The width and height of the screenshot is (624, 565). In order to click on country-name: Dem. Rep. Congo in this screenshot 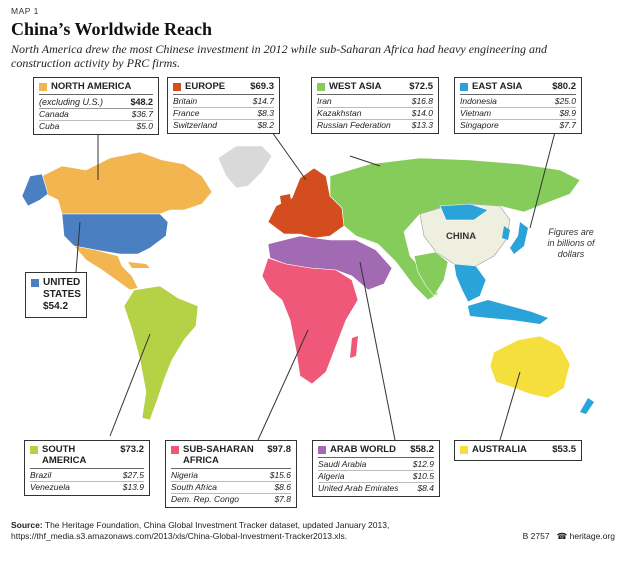, I will do `click(205, 499)`.